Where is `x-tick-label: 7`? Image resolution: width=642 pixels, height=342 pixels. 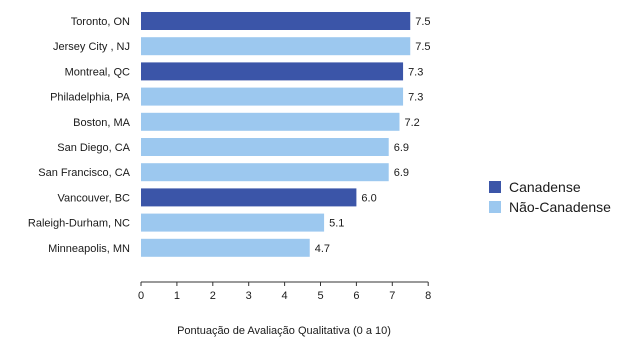
x-tick-label: 7 is located at coordinates (392, 296).